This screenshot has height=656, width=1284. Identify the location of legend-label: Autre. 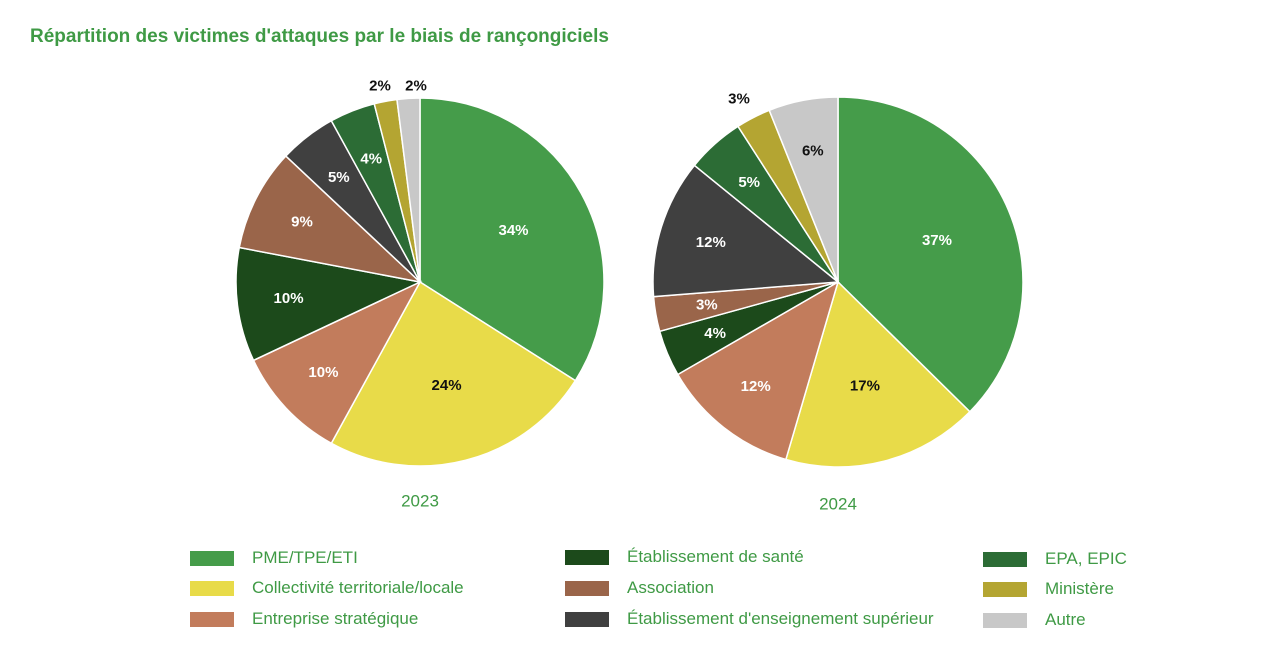
(1065, 619).